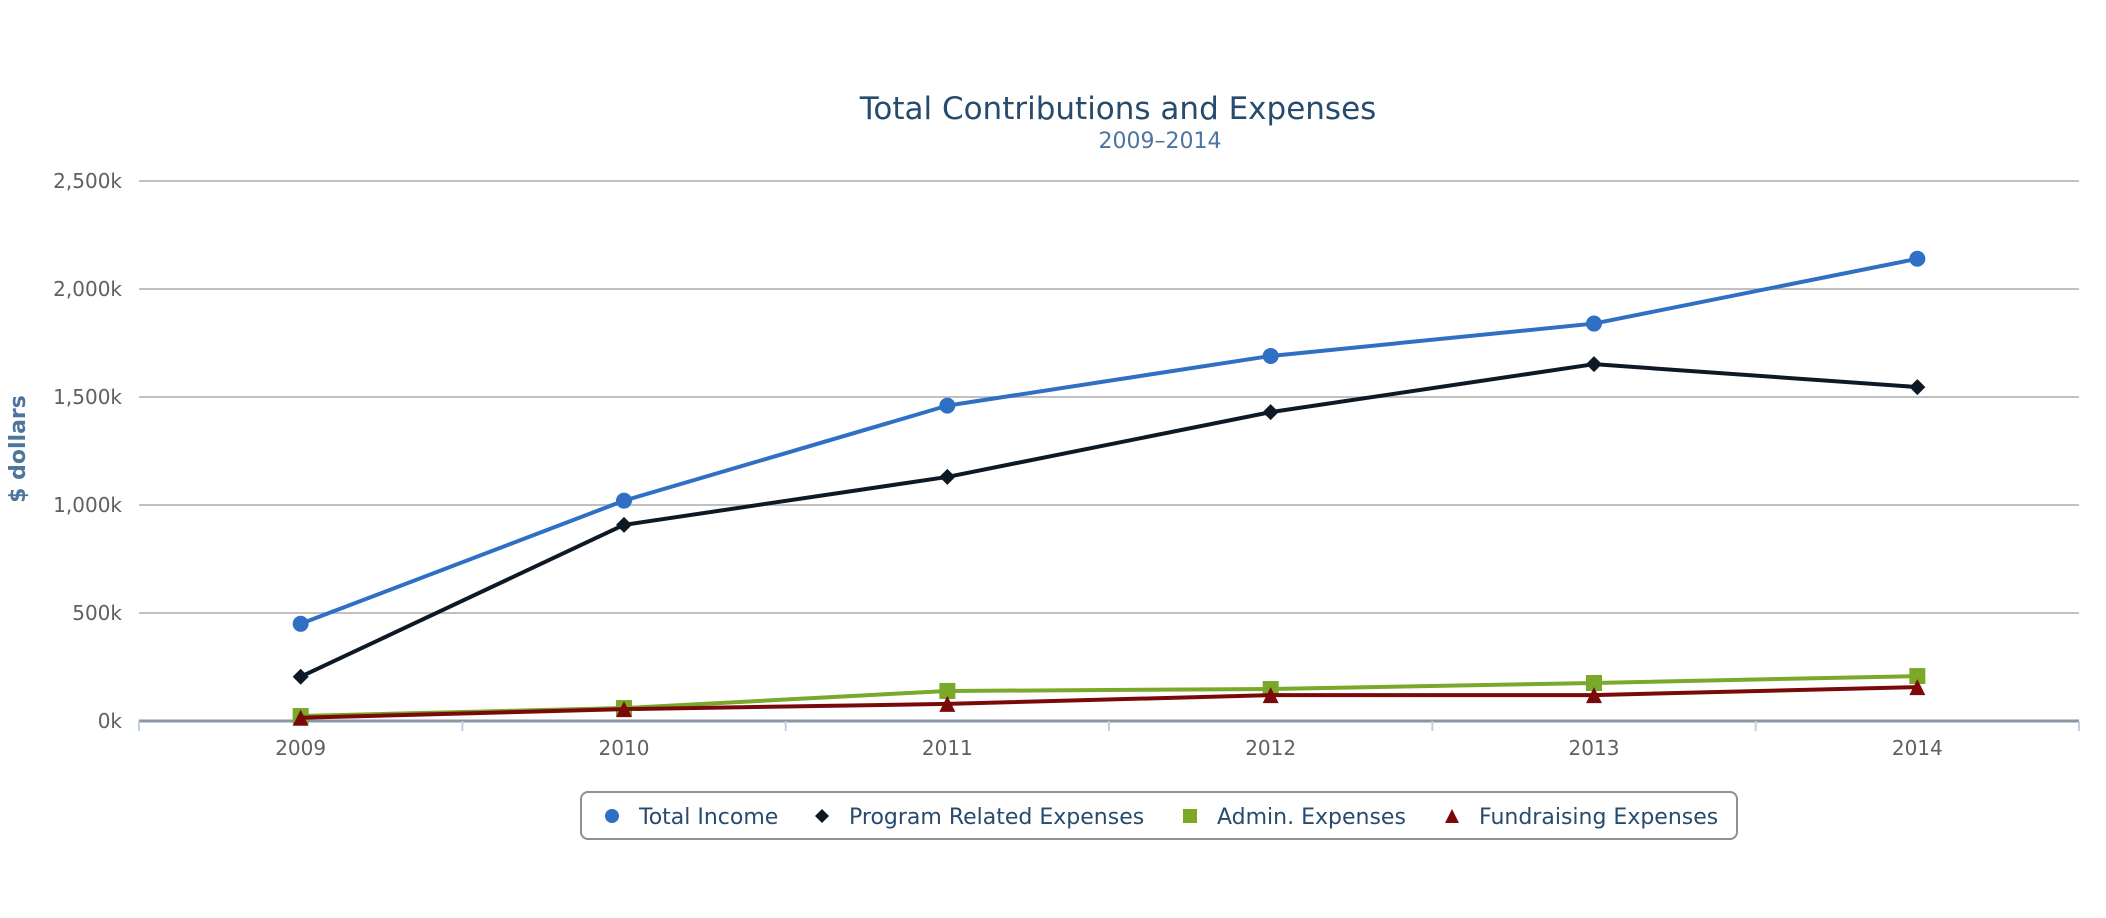  What do you see at coordinates (18, 449) in the screenshot?
I see `y-axis-title: $ dollars` at bounding box center [18, 449].